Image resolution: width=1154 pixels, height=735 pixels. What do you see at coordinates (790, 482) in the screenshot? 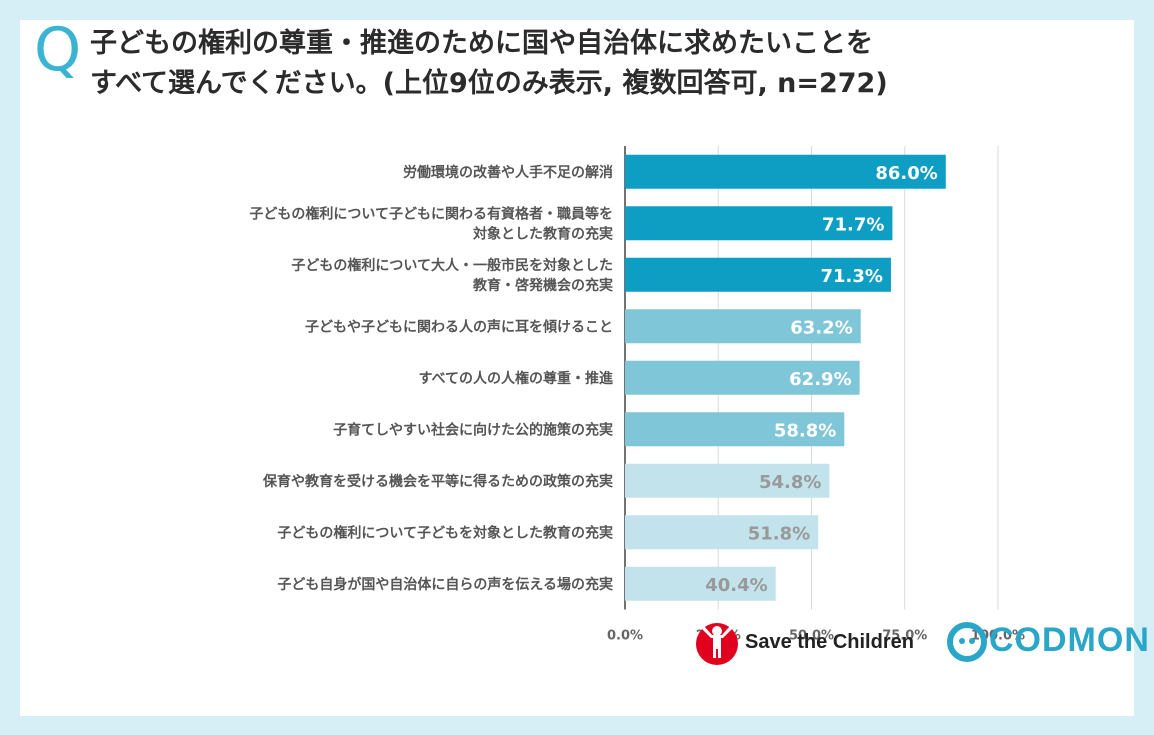
I see `bar-value-label: 54.8%` at bounding box center [790, 482].